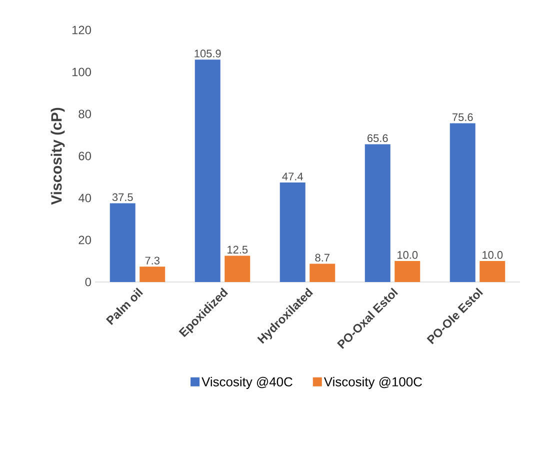  What do you see at coordinates (85, 240) in the screenshot?
I see `y-tick-label: 20` at bounding box center [85, 240].